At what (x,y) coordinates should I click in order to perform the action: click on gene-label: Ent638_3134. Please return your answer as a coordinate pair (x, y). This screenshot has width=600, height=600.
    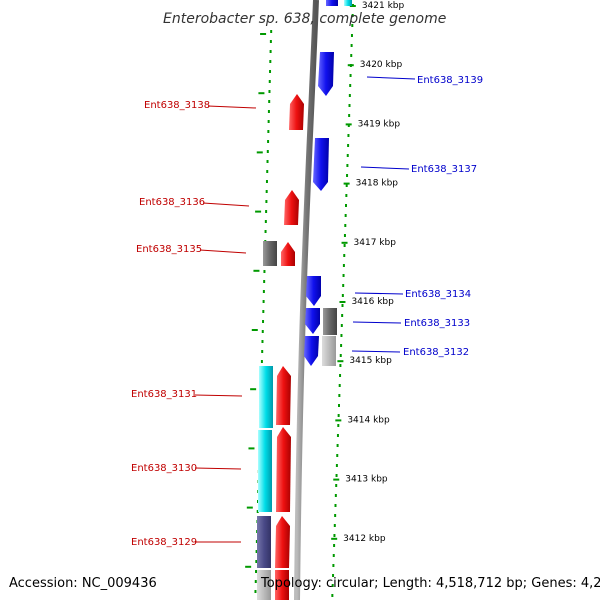
    Looking at the image, I should click on (438, 294).